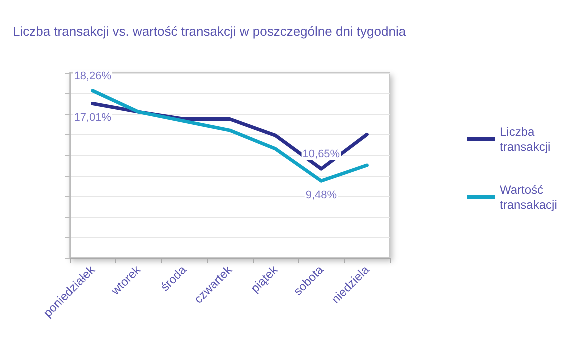 This screenshot has height=337, width=585. Describe the element at coordinates (322, 196) in the screenshot. I see `data-label: 9,48%` at that location.